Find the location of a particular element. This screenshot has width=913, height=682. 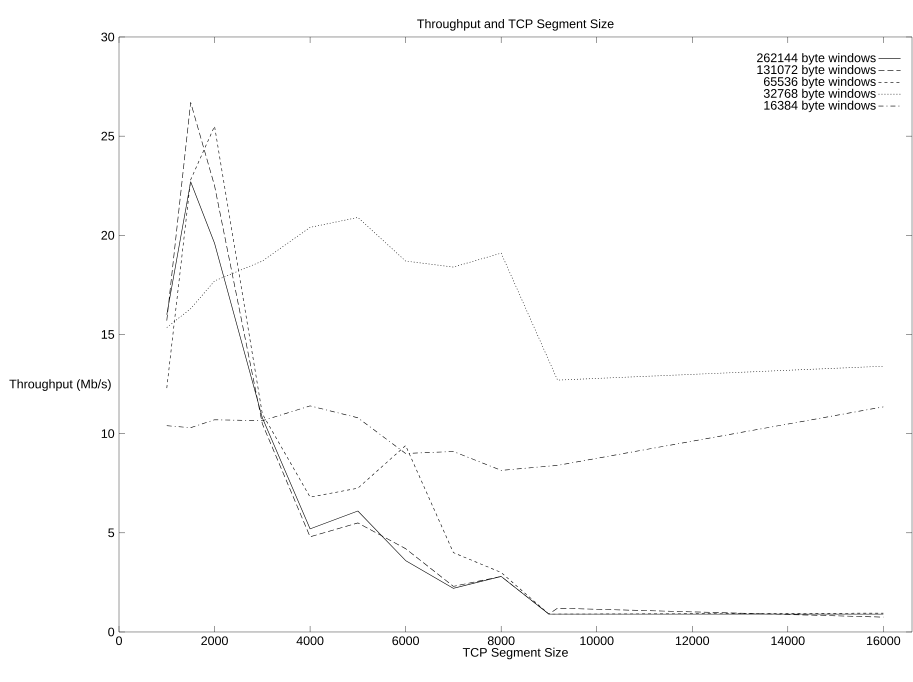

y-axis-title: Throughput (Mb/s) is located at coordinates (60, 385).